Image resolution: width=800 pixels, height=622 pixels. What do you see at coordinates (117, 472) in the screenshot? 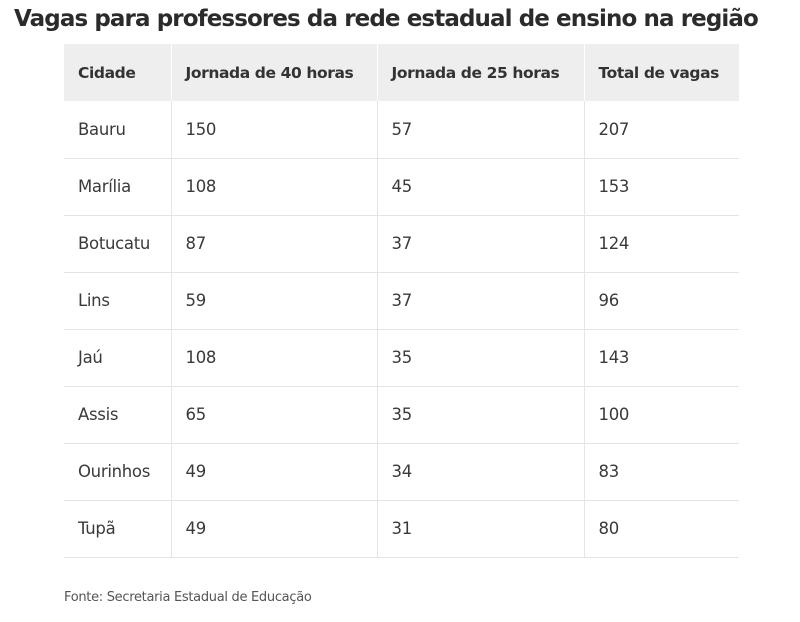
I see `cell-cidade: Ourinhos` at bounding box center [117, 472].